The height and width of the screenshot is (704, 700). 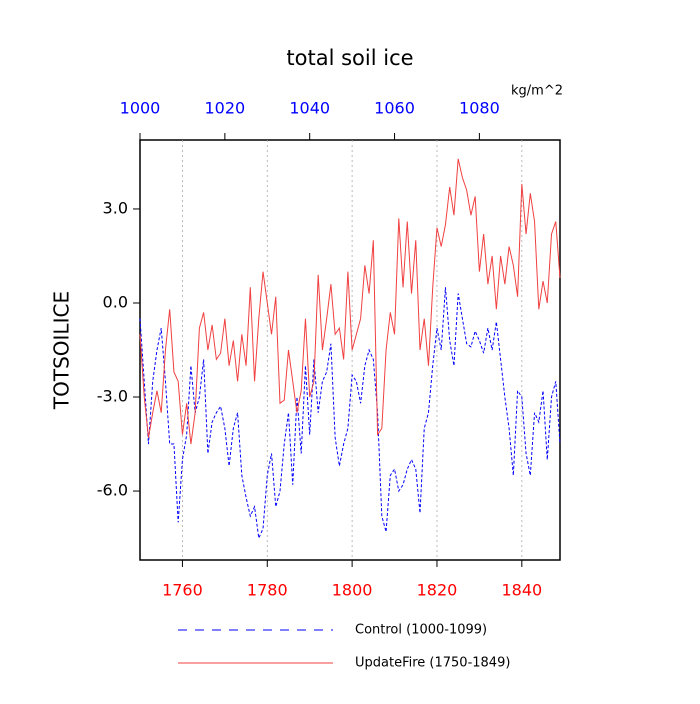 What do you see at coordinates (349, 58) in the screenshot?
I see `chart-title: total soil ice` at bounding box center [349, 58].